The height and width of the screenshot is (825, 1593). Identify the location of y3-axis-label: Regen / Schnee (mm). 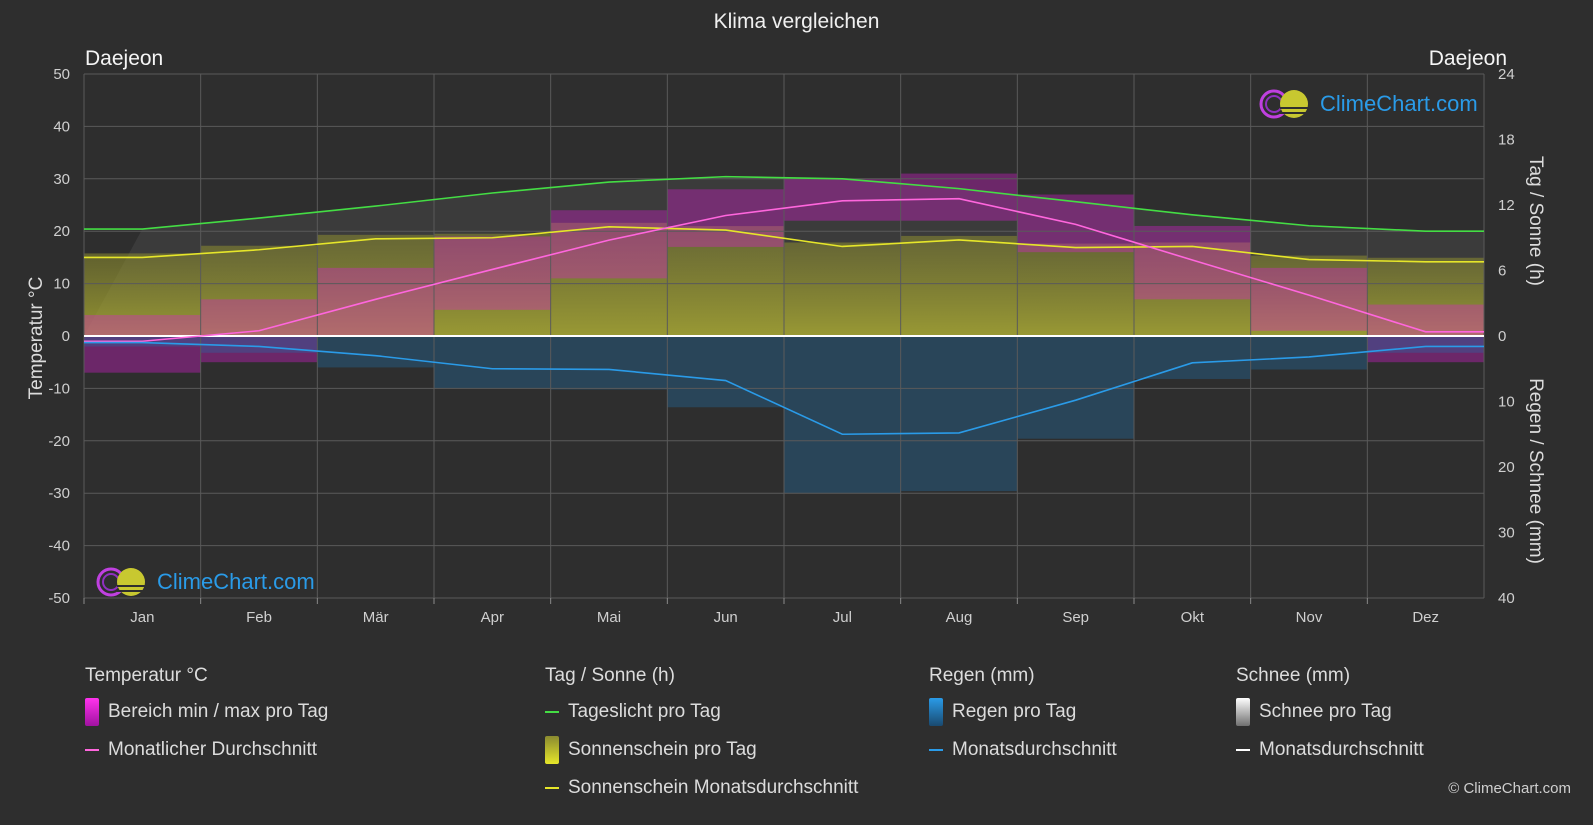
(1535, 471).